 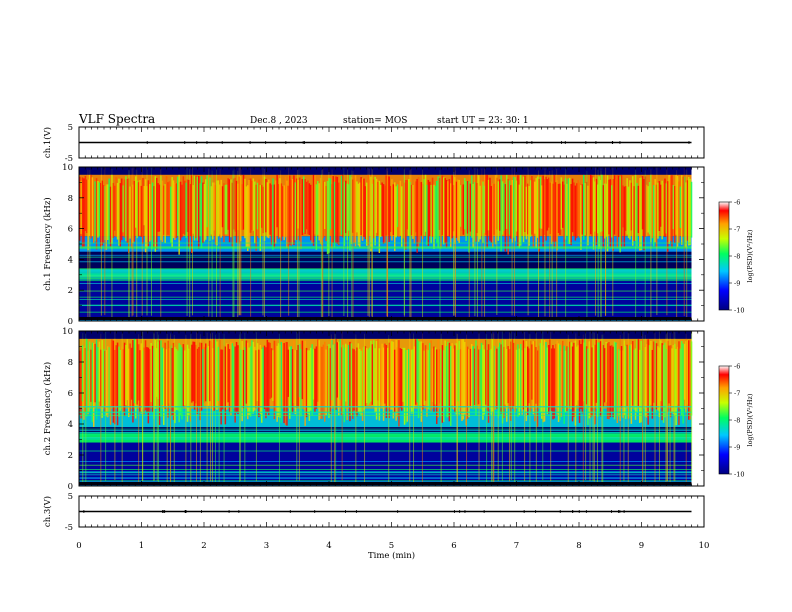 What do you see at coordinates (578, 546) in the screenshot?
I see `x-tick-label: 8` at bounding box center [578, 546].